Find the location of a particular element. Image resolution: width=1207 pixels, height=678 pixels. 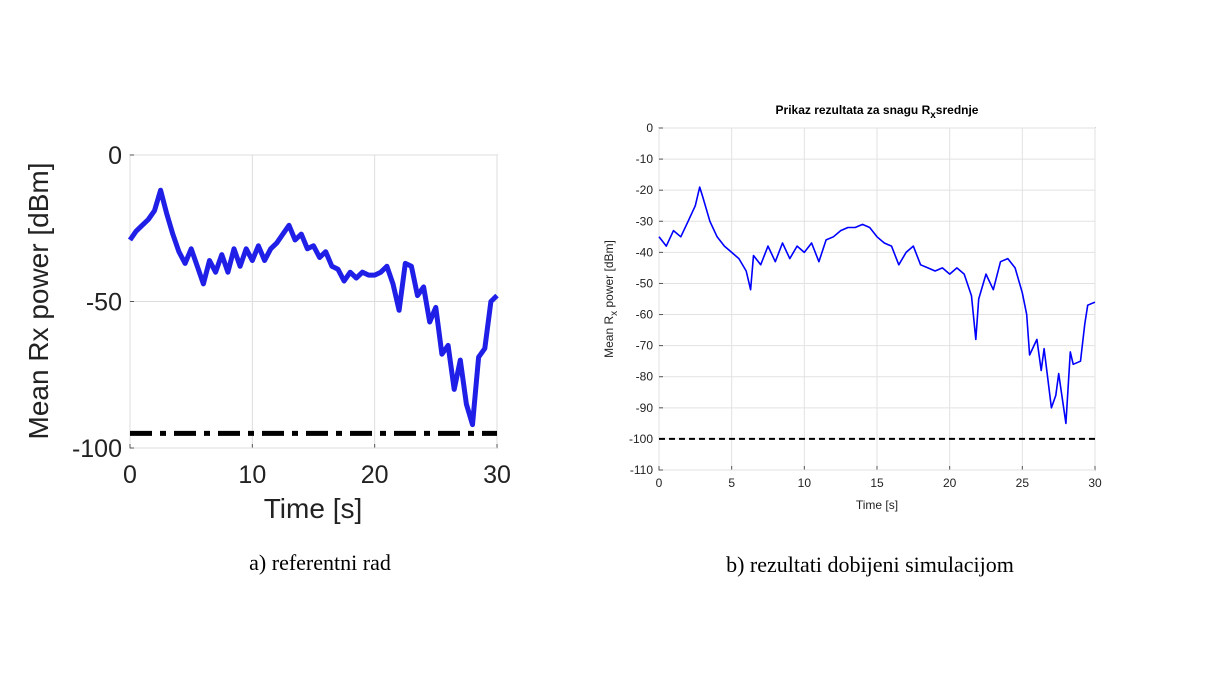

chart-a-series is located at coordinates (313, 311).